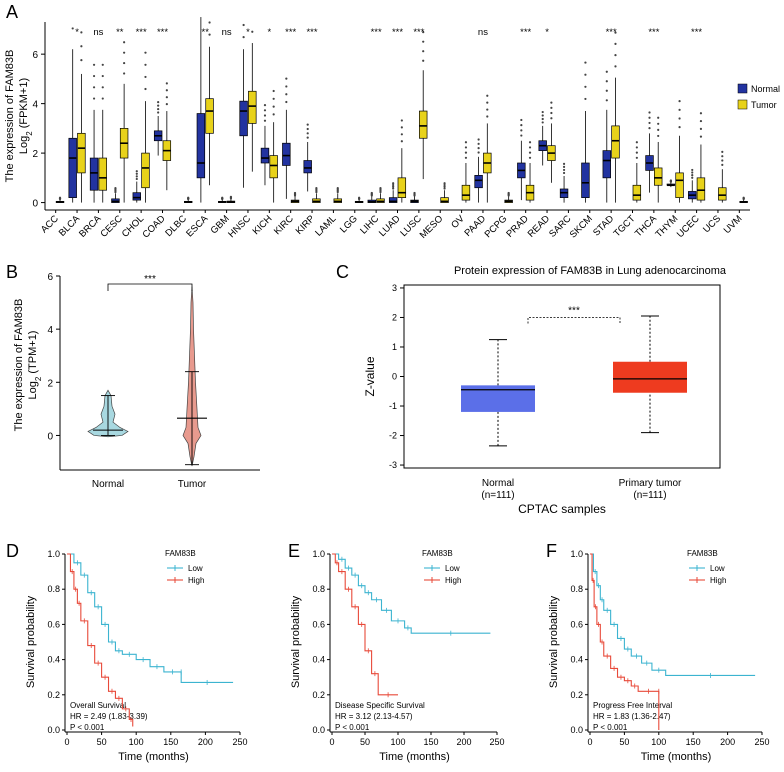  I want to click on panel-c-ylabel: Z-value, so click(370, 376).